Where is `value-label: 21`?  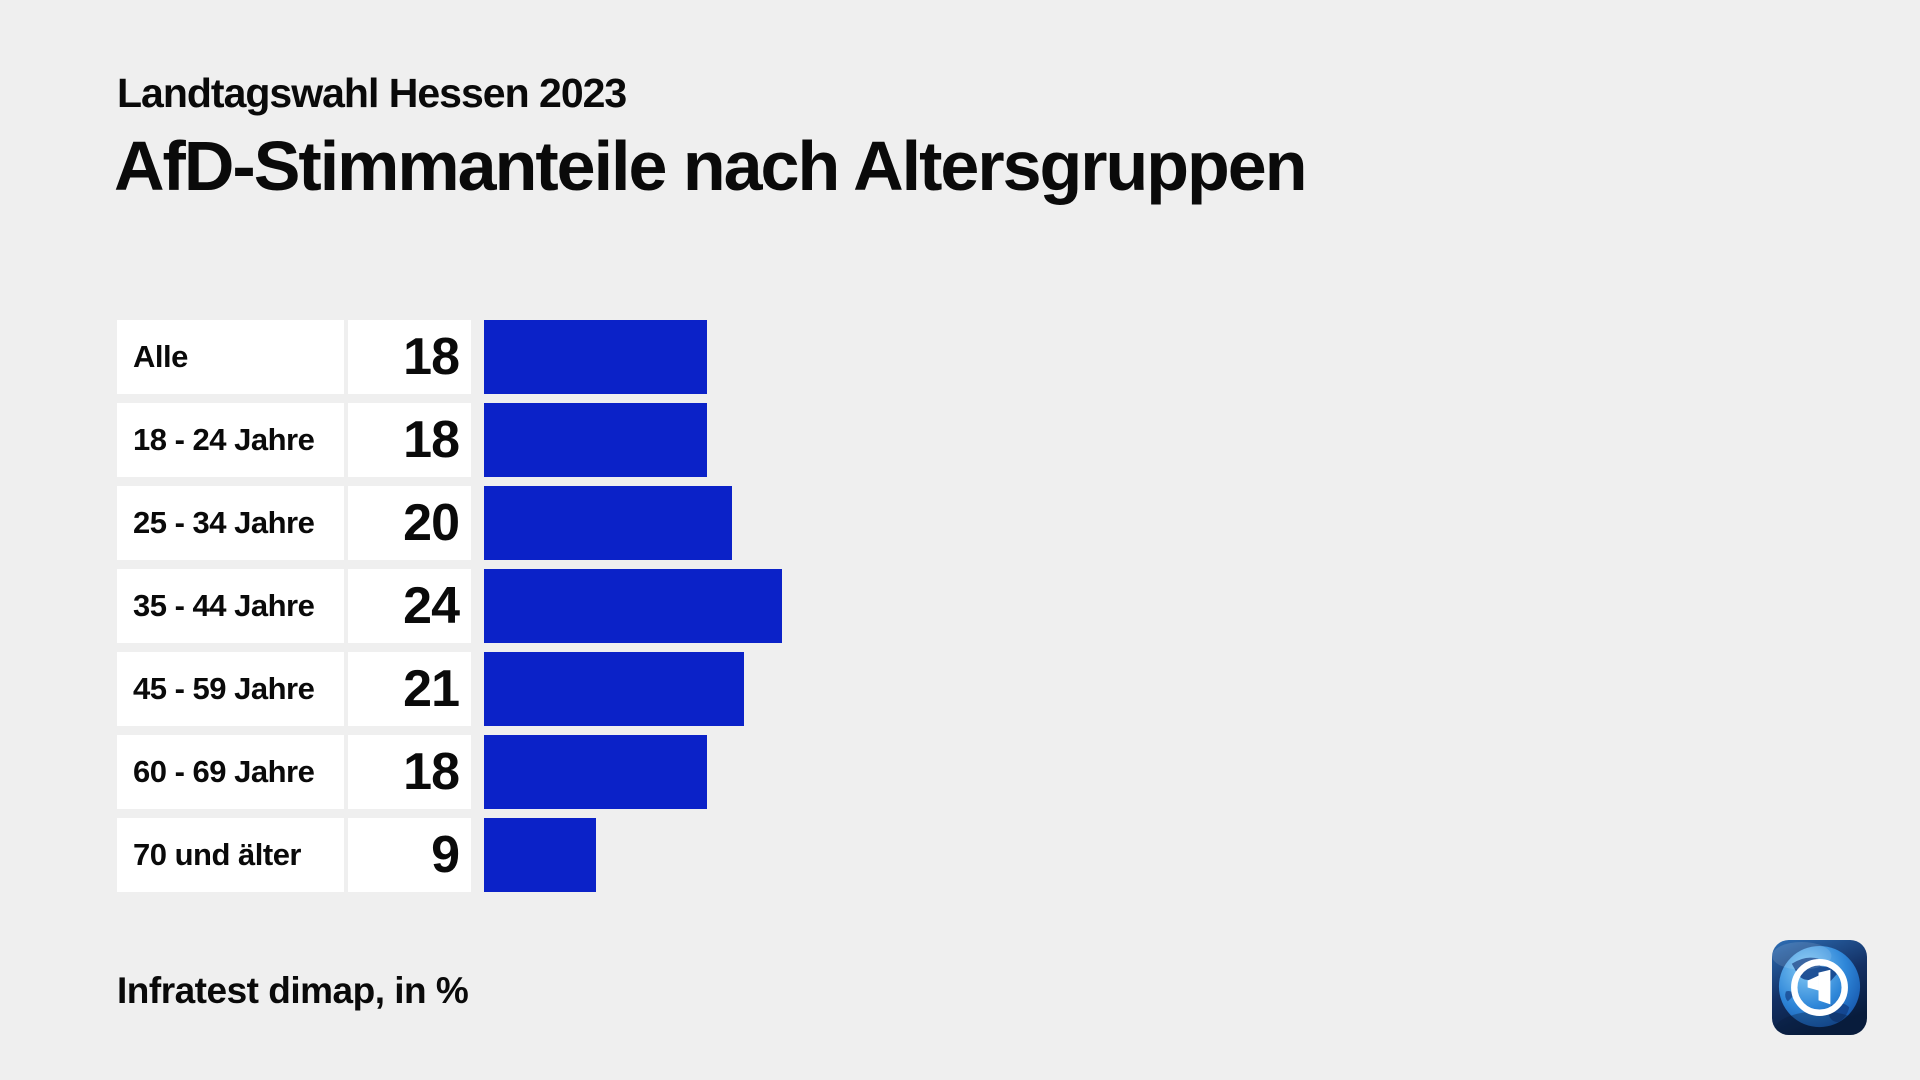 value-label: 21 is located at coordinates (431, 689).